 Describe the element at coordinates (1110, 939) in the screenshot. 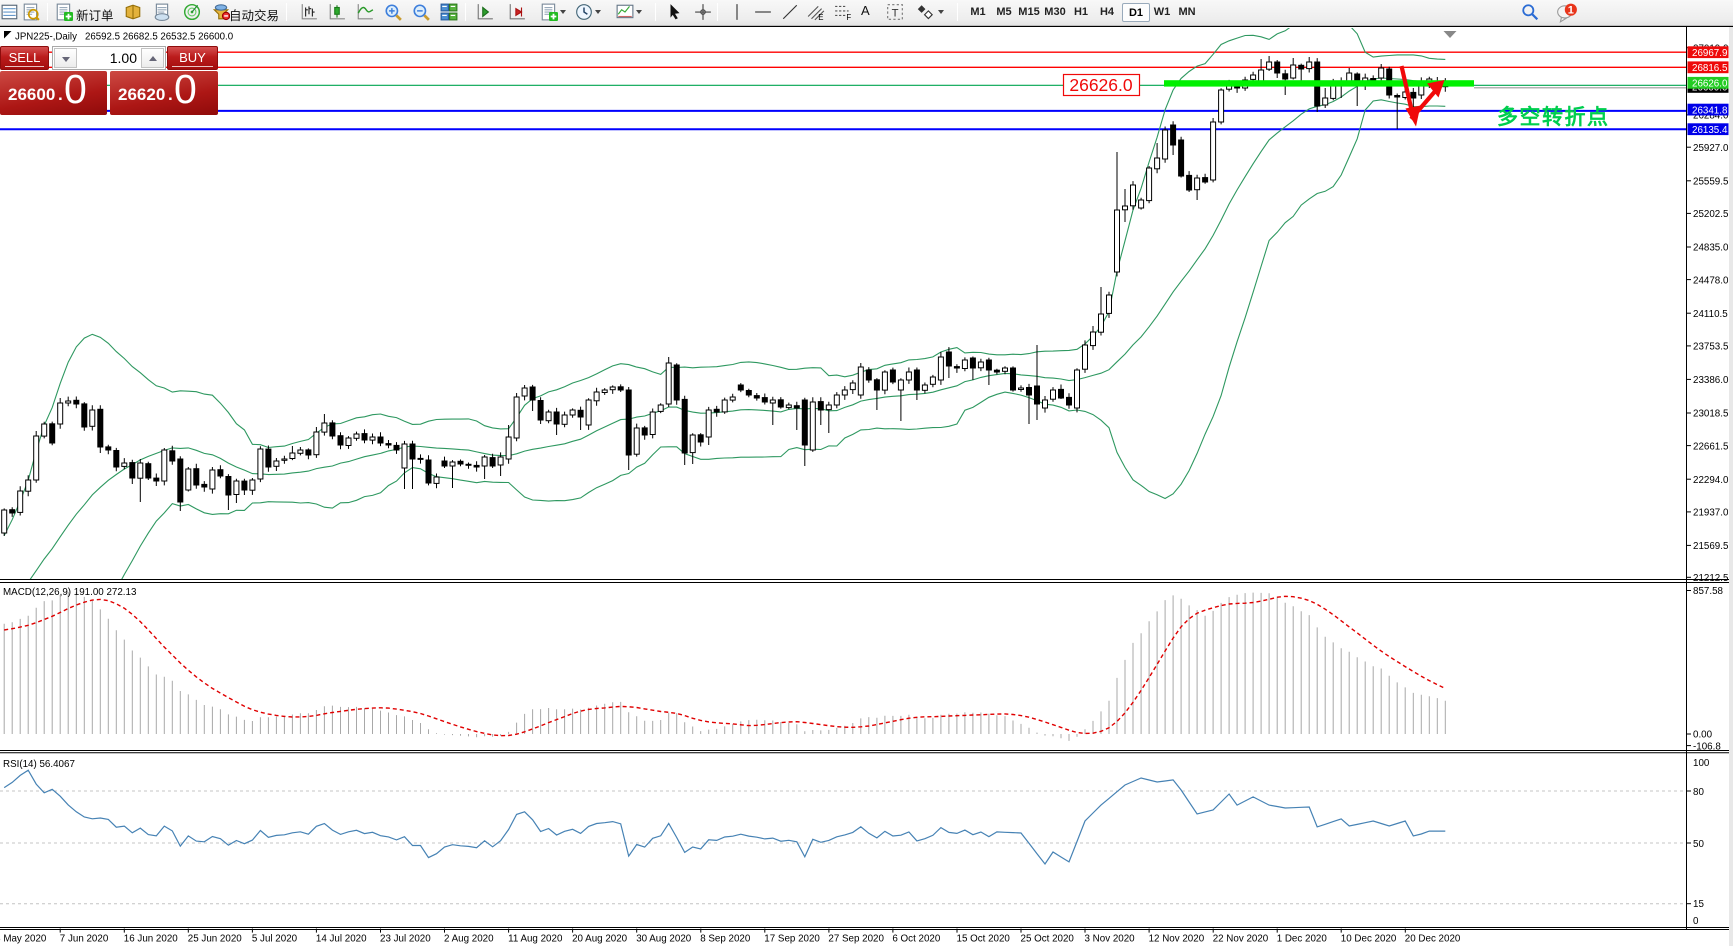

I see `svg-text: 3 Nov 2020` at that location.